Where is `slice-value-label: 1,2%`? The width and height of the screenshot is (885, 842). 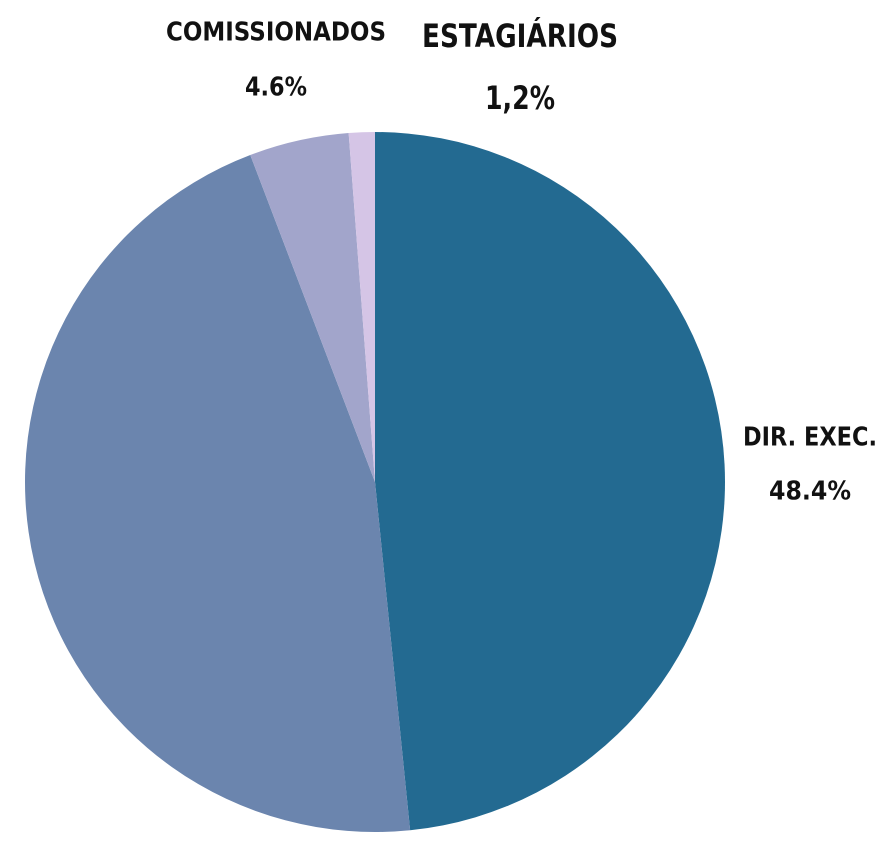
slice-value-label: 1,2% is located at coordinates (520, 98).